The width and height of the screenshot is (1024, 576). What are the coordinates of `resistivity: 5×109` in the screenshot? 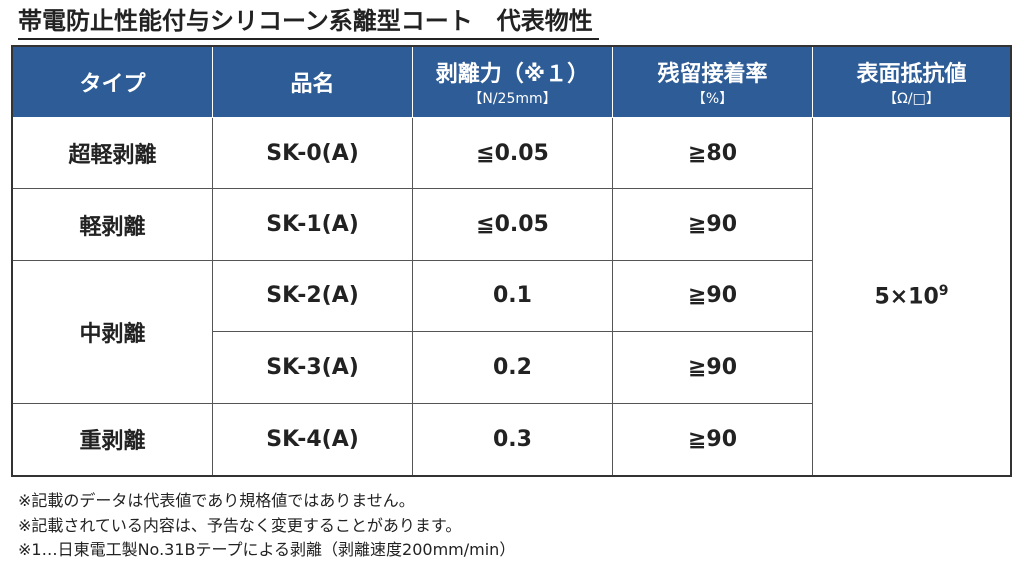 It's located at (911, 296).